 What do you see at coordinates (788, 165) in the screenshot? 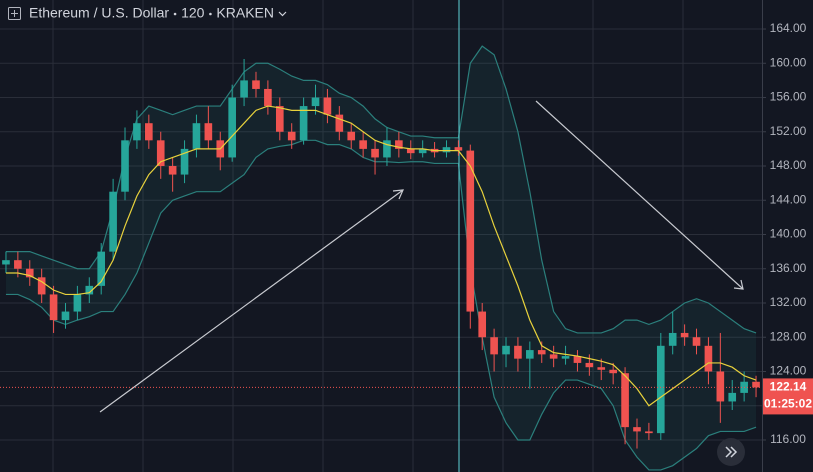
I see `y-tick-label: 148.00` at bounding box center [788, 165].